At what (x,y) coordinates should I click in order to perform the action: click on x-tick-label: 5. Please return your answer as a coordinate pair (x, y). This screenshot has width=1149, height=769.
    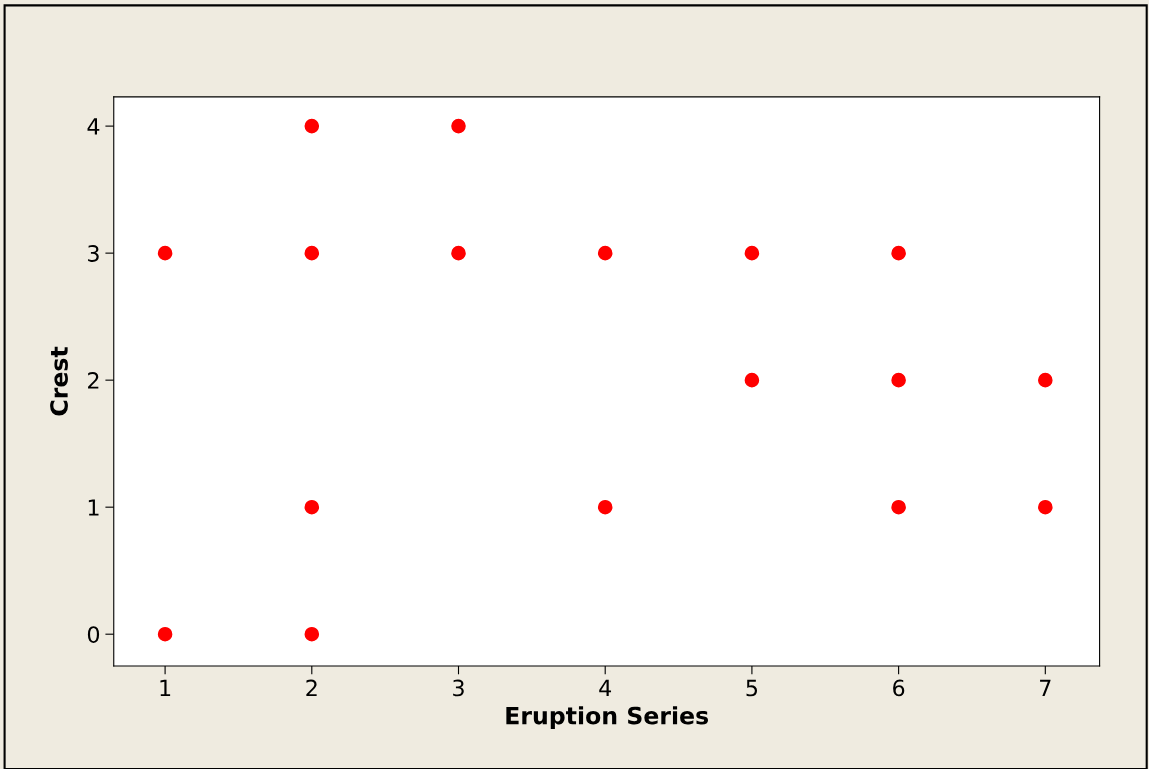
    Looking at the image, I should click on (752, 688).